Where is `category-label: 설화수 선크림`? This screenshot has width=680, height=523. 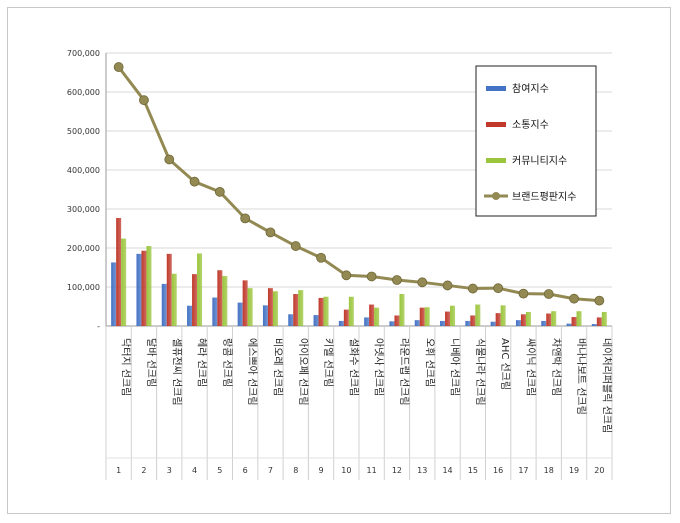
category-label: 설화수 선크림 is located at coordinates (353, 367).